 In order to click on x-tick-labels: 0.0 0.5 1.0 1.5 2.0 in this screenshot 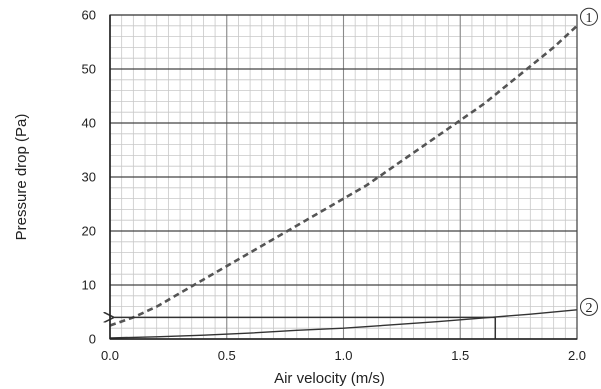, I will do `click(343, 355)`.